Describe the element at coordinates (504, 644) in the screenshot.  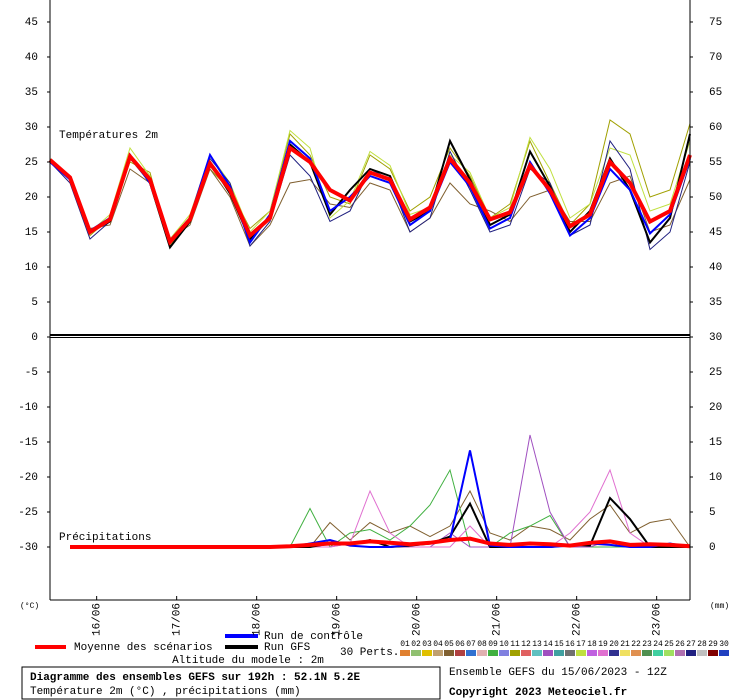
I see `perturbation-number: 10` at that location.